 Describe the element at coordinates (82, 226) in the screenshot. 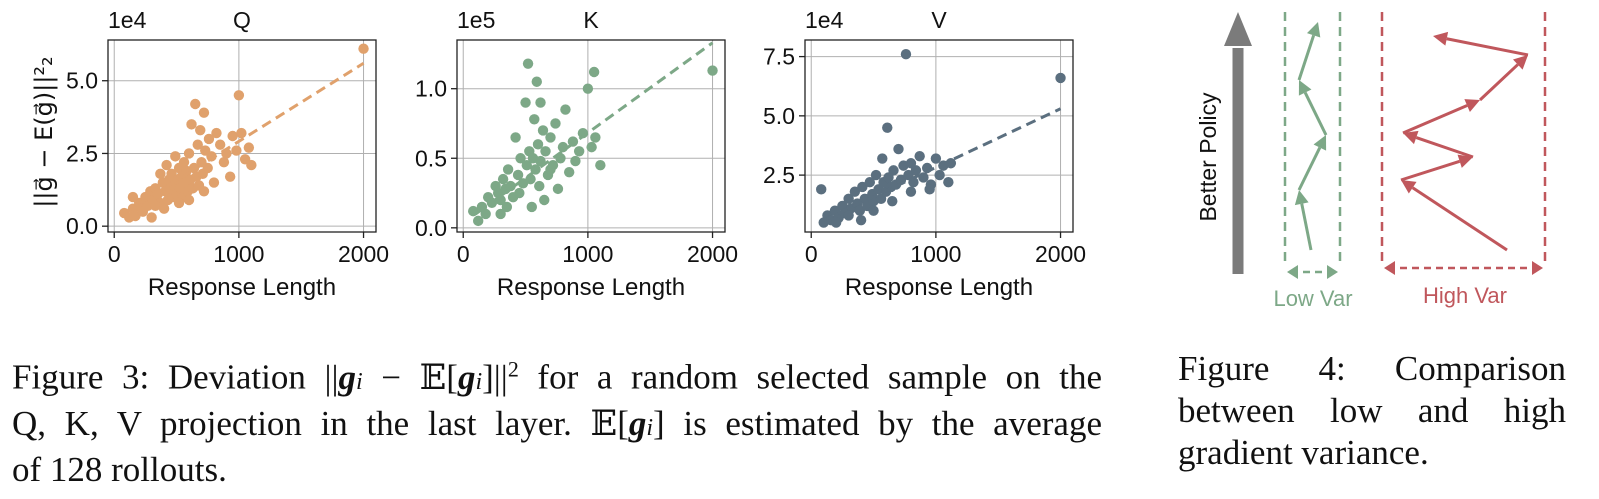

I see `q-y-tick-label: 0.0` at that location.